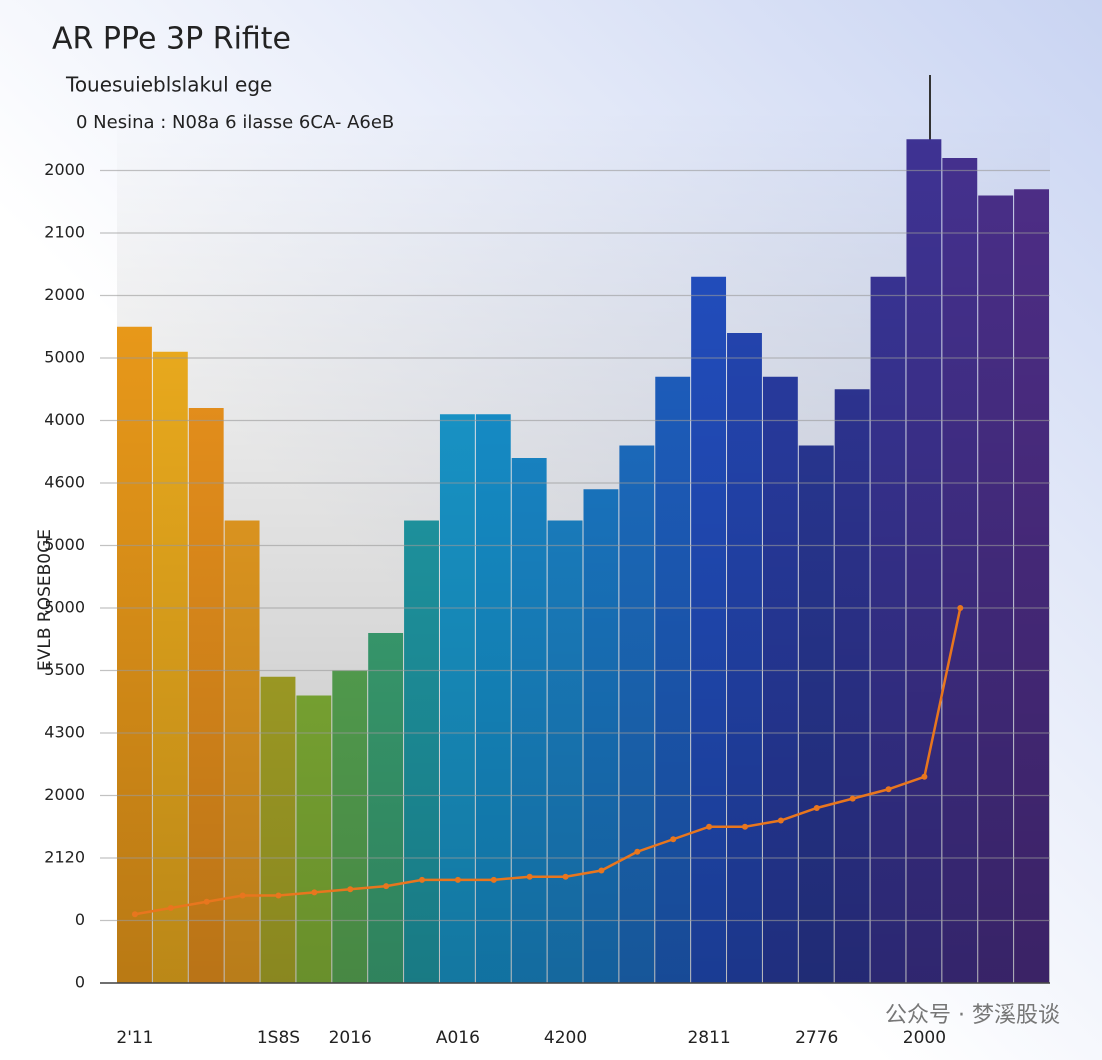 The height and width of the screenshot is (1060, 1102). Describe the element at coordinates (924, 1038) in the screenshot. I see `x-tick-label: 2000` at that location.